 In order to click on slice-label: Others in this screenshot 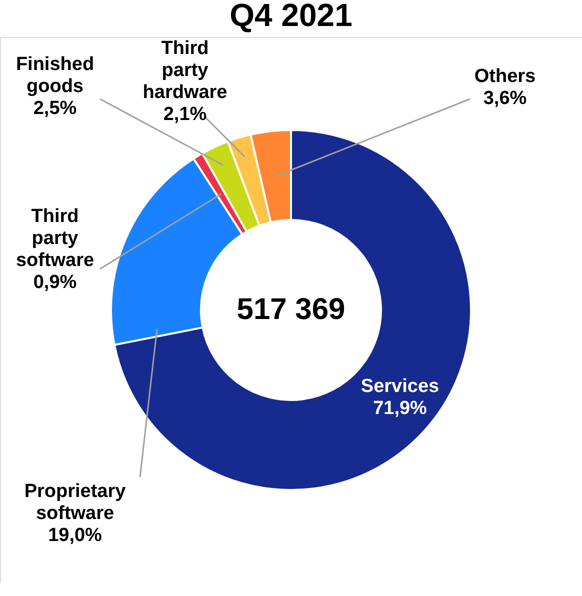, I will do `click(505, 76)`.